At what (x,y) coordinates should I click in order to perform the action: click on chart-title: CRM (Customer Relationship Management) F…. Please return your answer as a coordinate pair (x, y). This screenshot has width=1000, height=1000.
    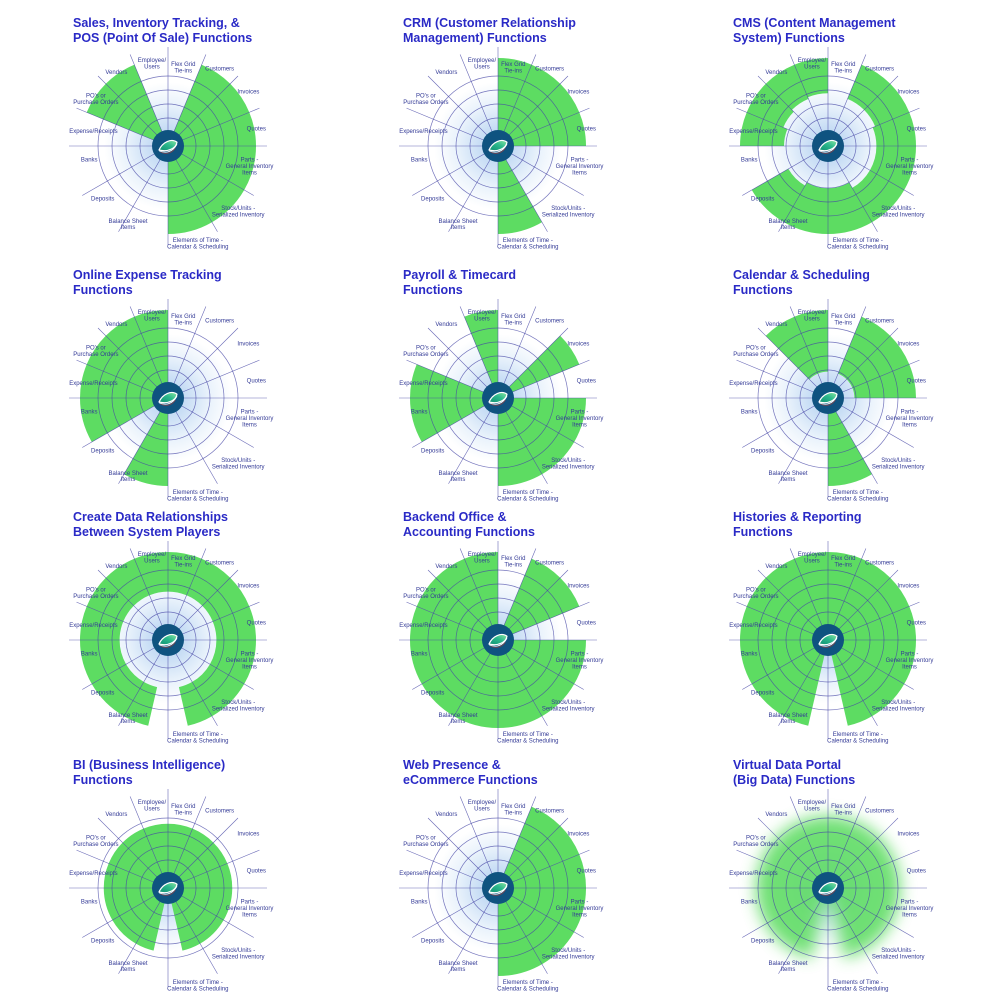
    Looking at the image, I should click on (489, 30).